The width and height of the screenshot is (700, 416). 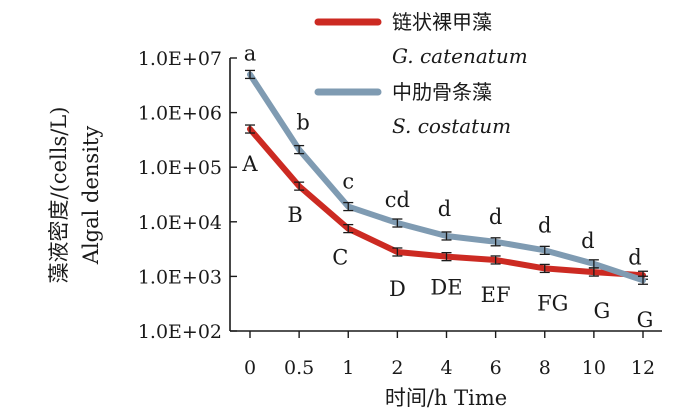 I want to click on sig-label-gcatenatum: EF, so click(x=496, y=295).